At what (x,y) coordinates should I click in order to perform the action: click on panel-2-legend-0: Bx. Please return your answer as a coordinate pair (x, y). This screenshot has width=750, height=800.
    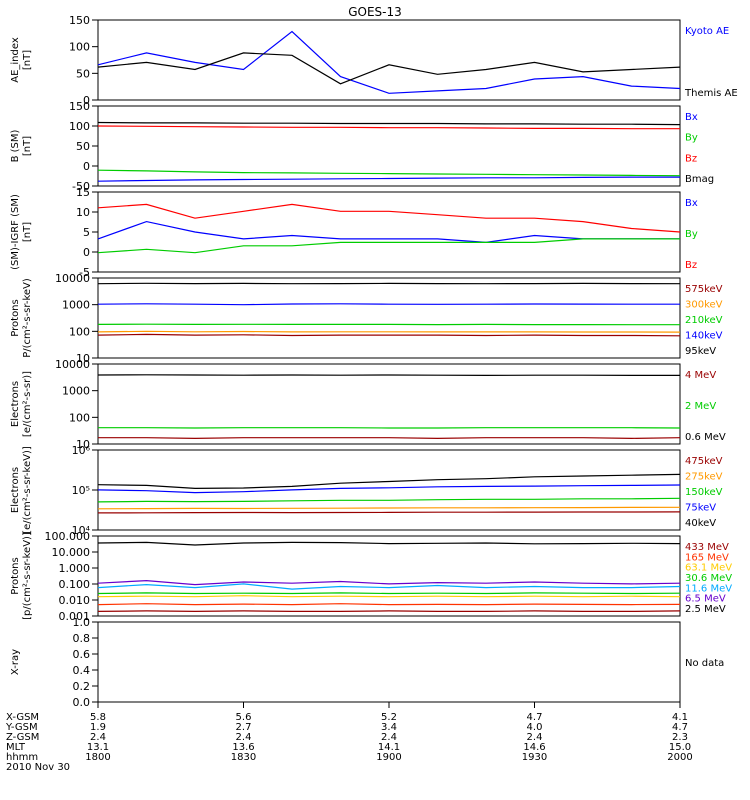
    Looking at the image, I should click on (691, 203).